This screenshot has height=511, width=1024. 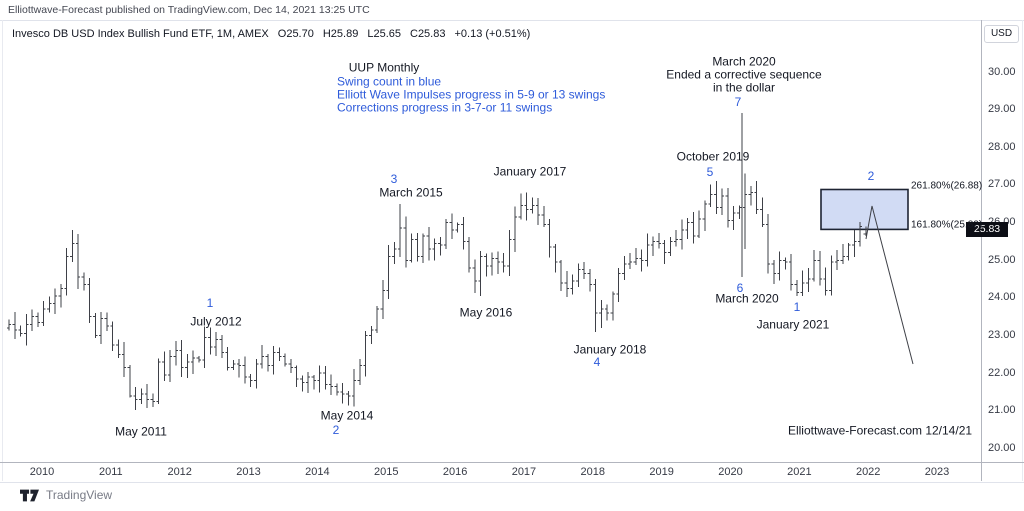 I want to click on swing-count-label: 4, so click(x=597, y=362).